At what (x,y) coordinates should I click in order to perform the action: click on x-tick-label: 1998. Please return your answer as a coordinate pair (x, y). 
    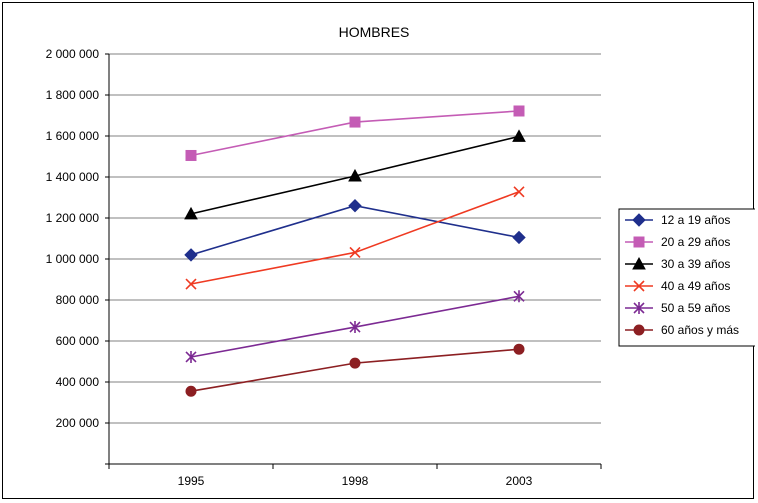
    Looking at the image, I should click on (355, 481).